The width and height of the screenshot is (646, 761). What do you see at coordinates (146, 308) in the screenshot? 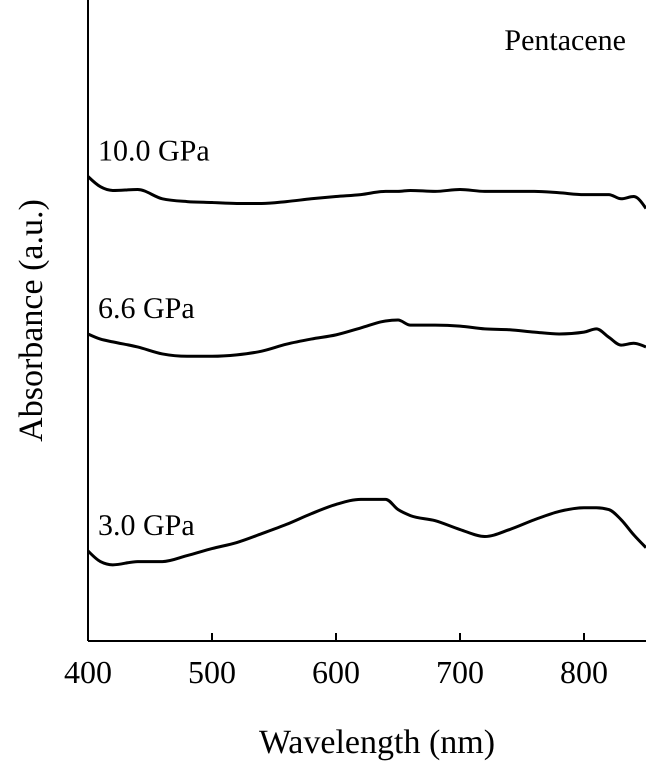
I see `series-label: 6.6 GPa` at bounding box center [146, 308].